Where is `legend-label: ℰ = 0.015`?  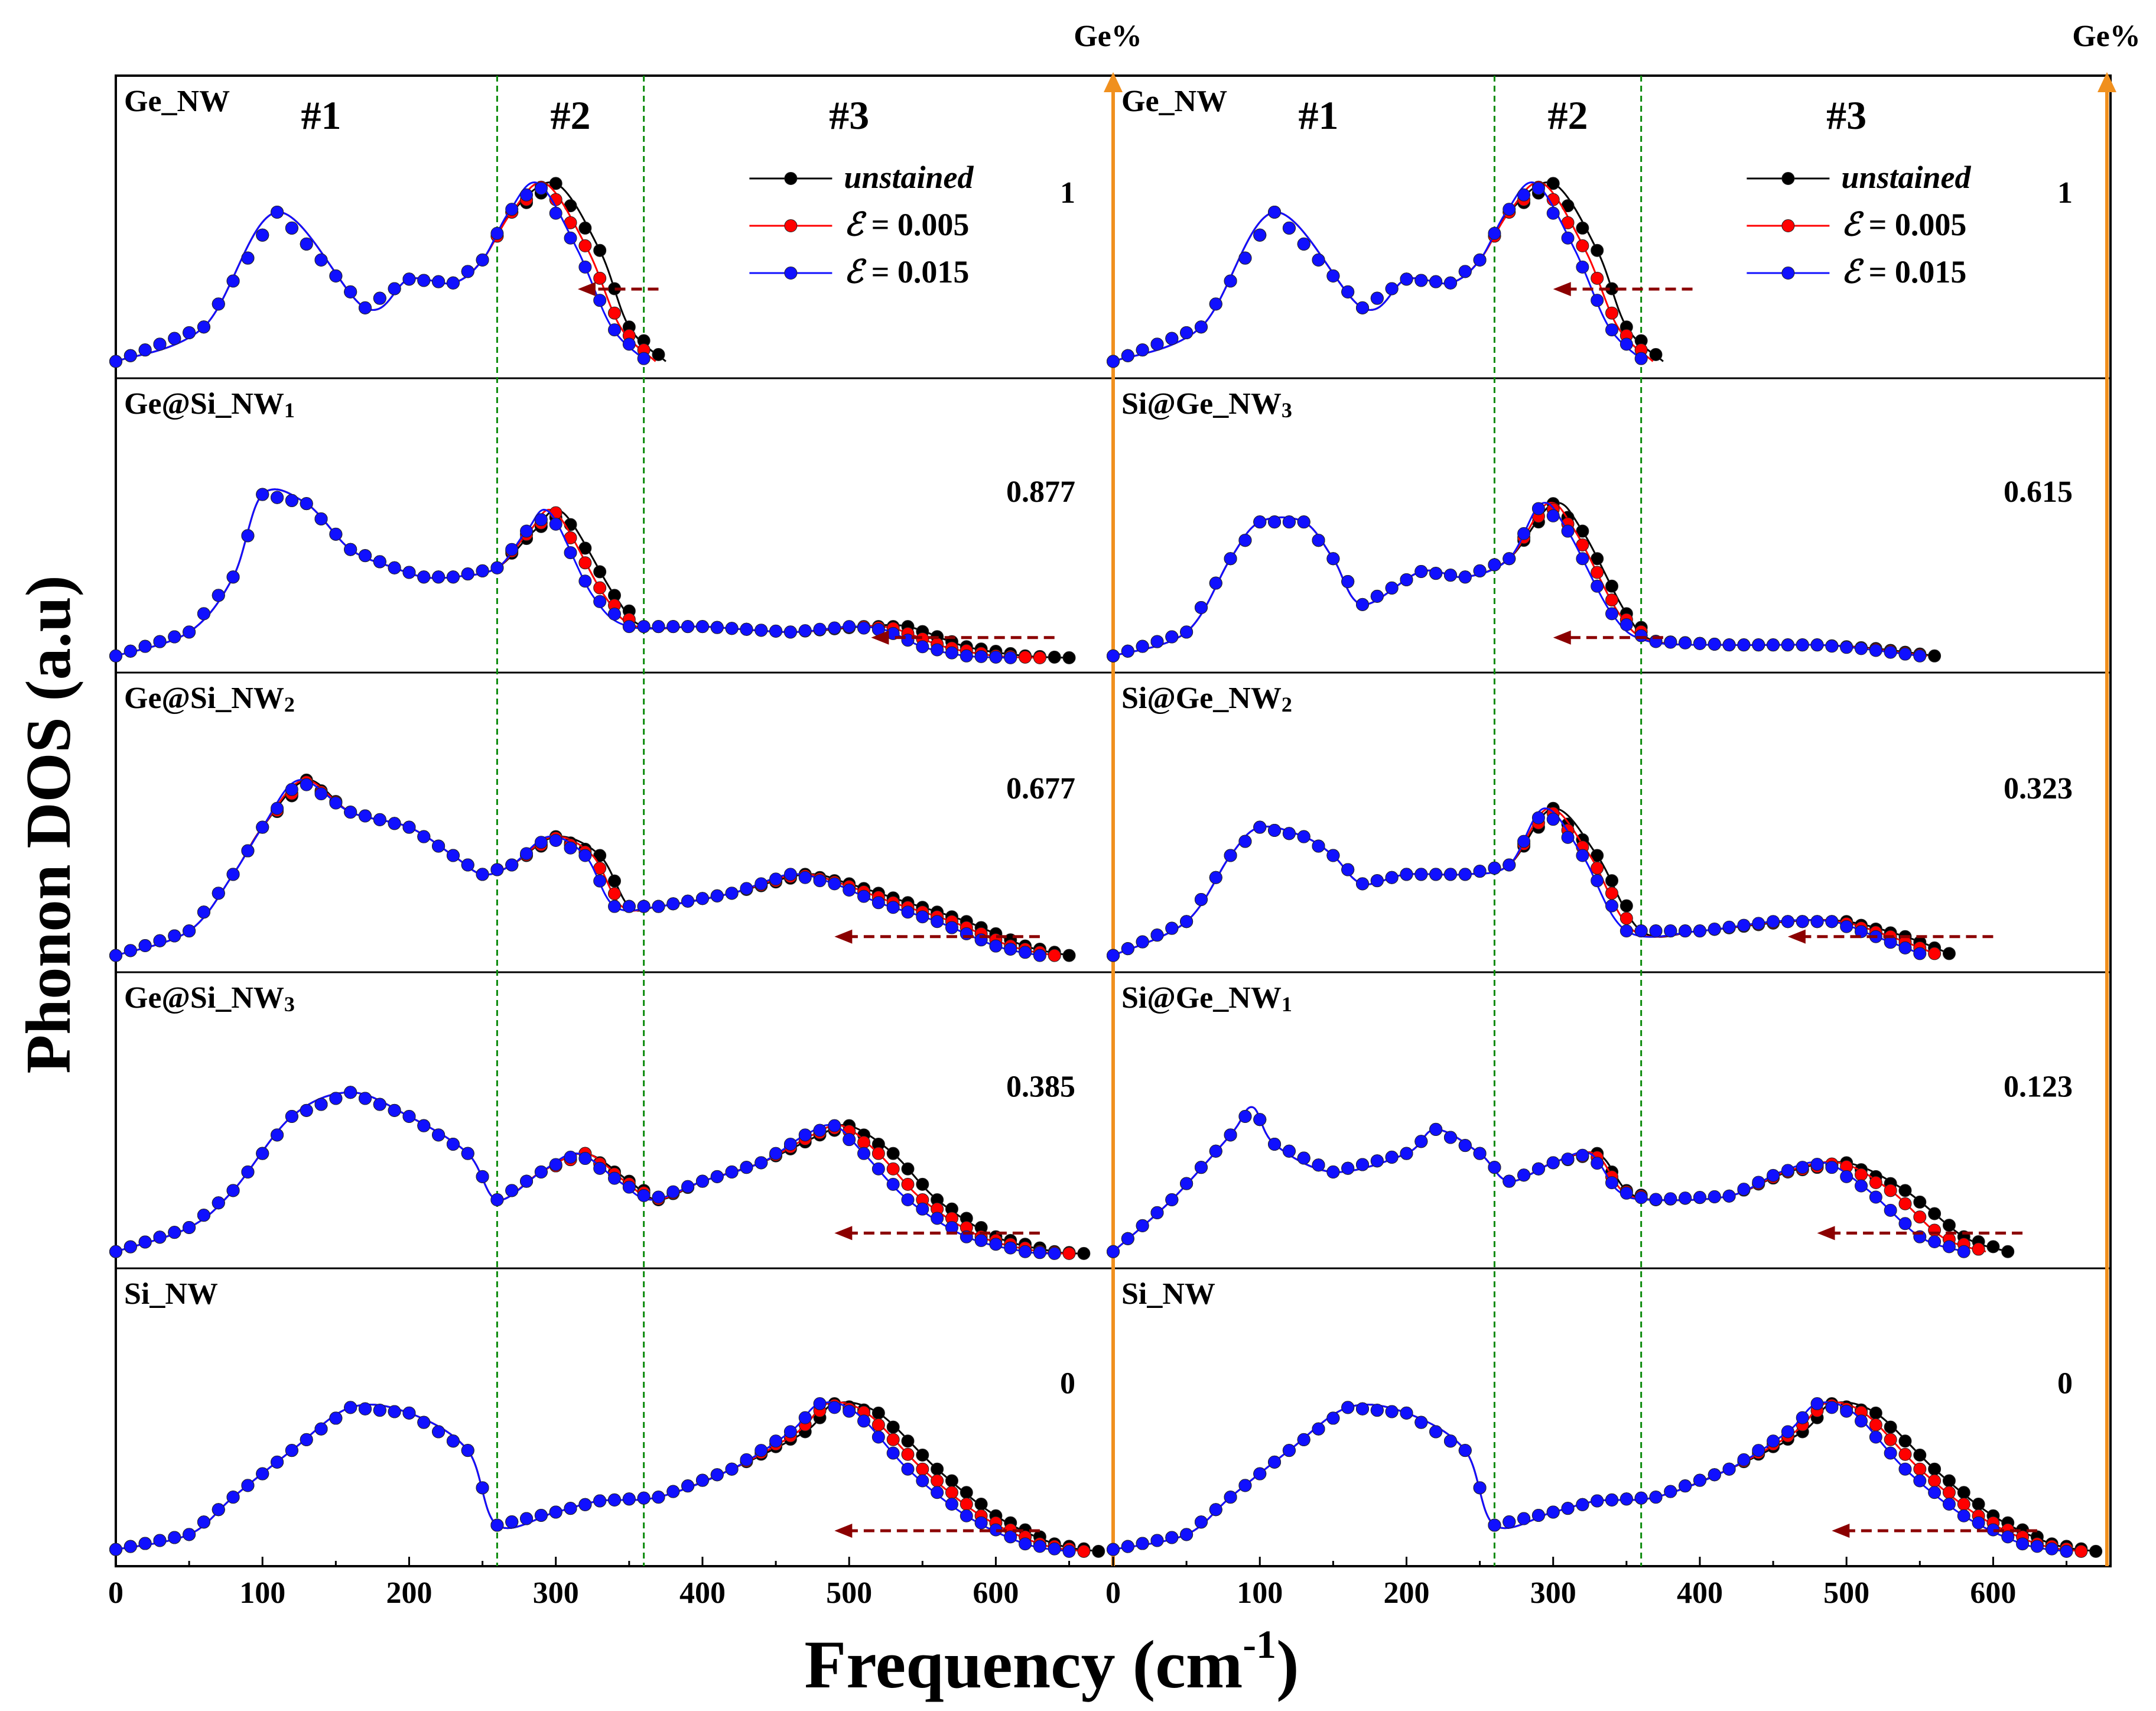
legend-label: ℰ = 0.015 is located at coordinates (906, 272).